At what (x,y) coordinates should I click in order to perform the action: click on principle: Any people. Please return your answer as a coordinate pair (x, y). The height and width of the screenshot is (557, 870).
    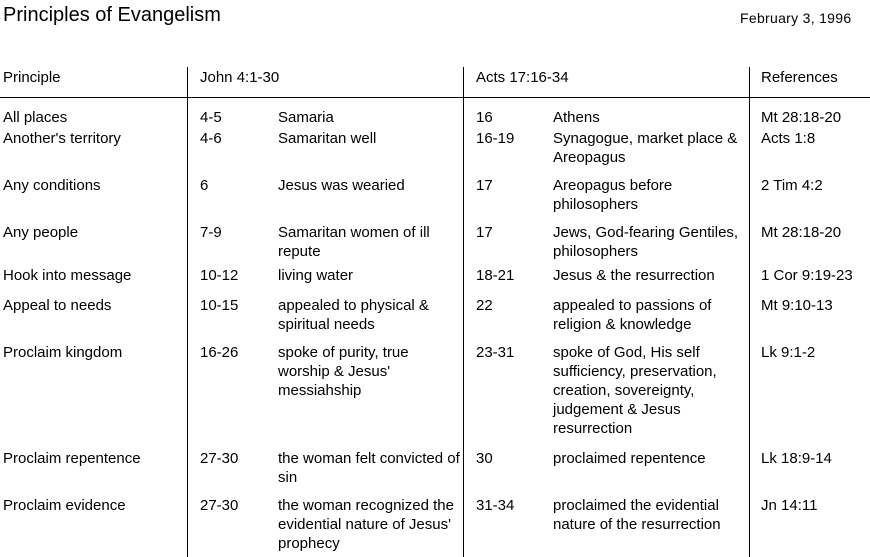
    Looking at the image, I should click on (41, 232).